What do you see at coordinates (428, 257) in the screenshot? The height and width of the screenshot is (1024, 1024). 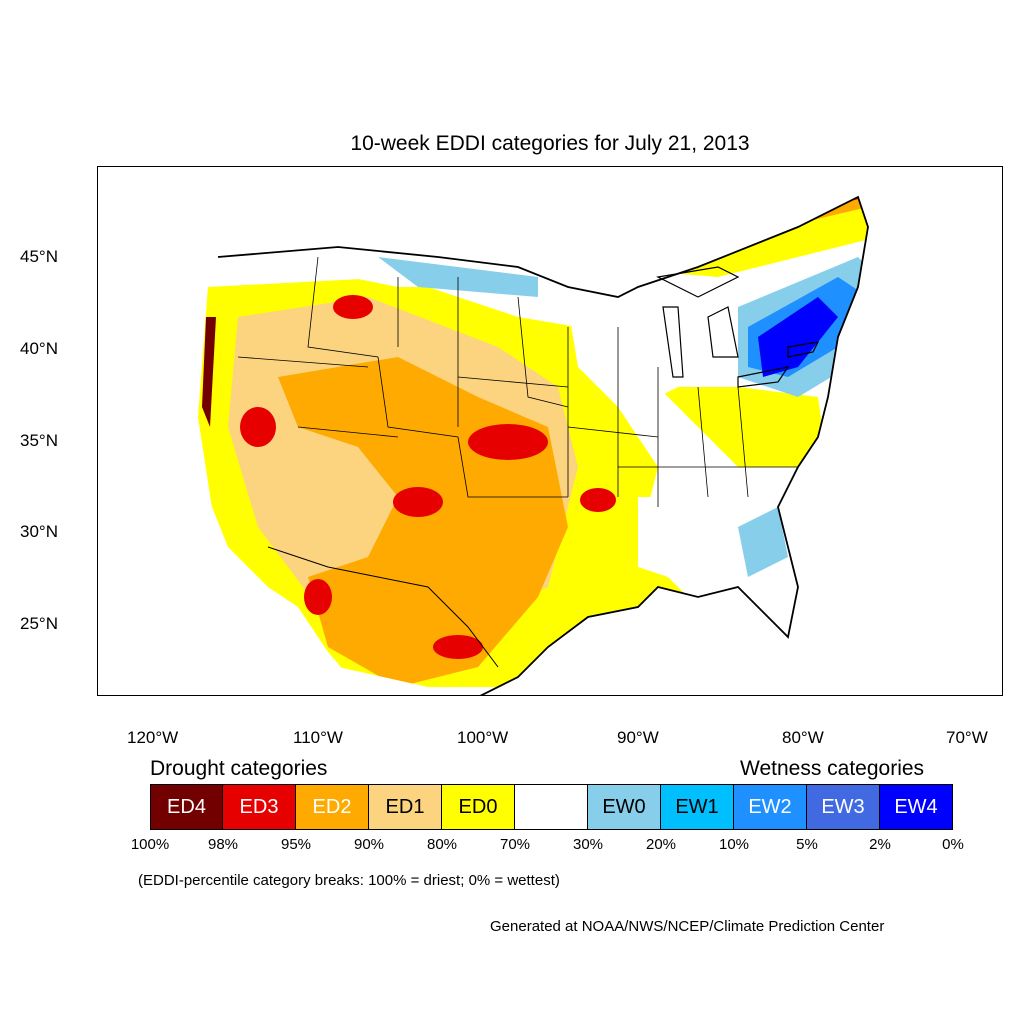 I see `us-canada-border` at bounding box center [428, 257].